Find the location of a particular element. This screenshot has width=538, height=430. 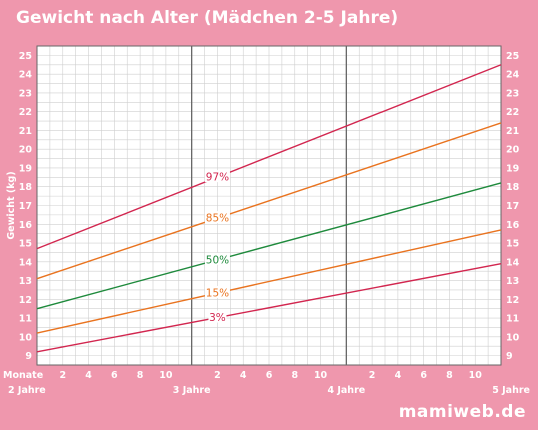

series-label: 50% is located at coordinates (217, 260).